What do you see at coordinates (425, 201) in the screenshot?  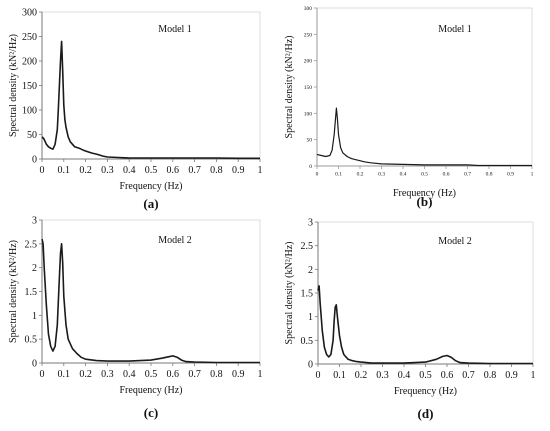 I see `panel-label: (b)` at bounding box center [425, 201].